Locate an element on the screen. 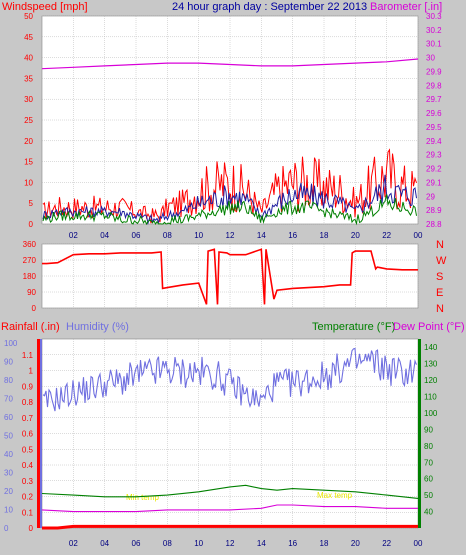  graph-title: 24 hour graph day : September 22 2013 is located at coordinates (269, 7).